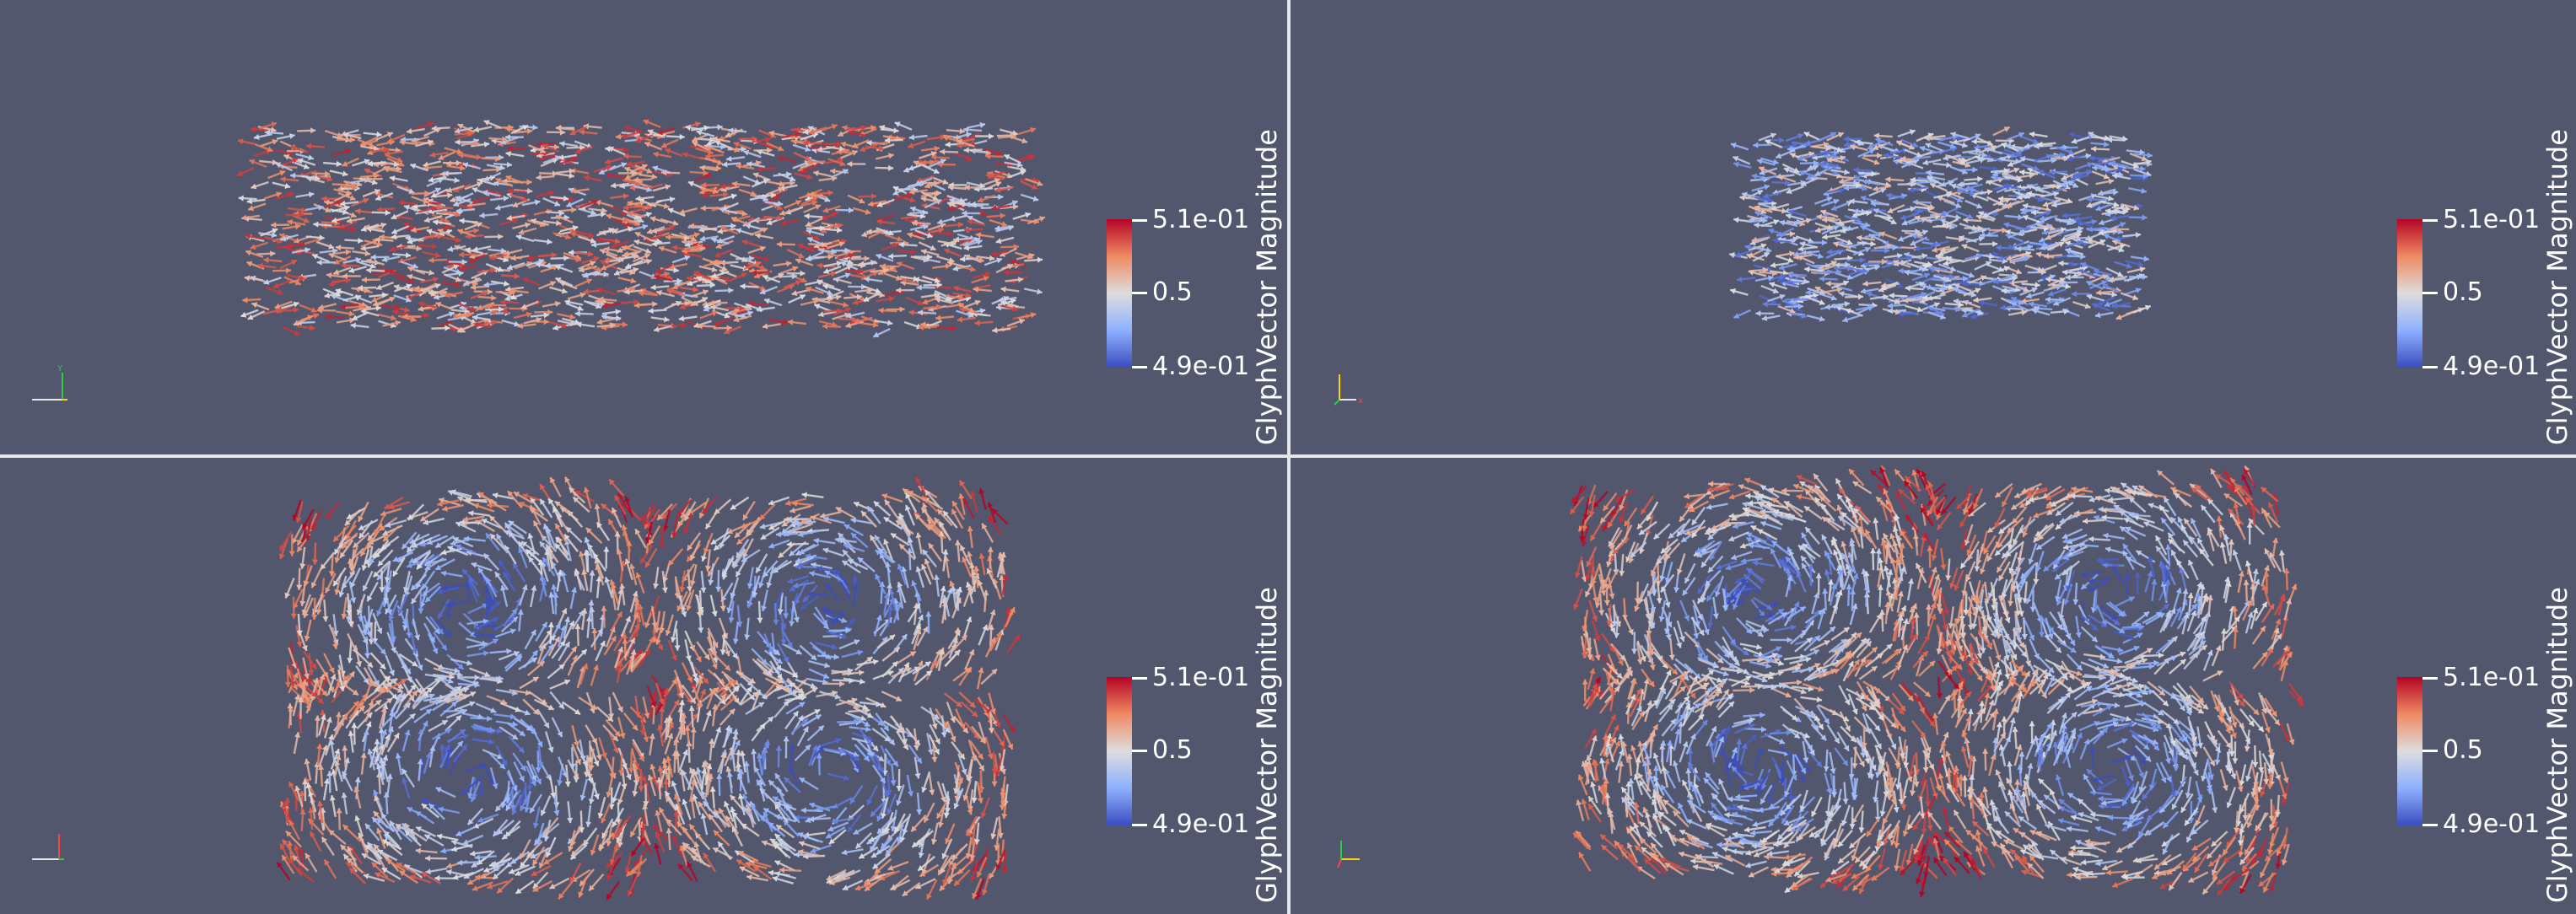 The height and width of the screenshot is (914, 2576). I want to click on colorbar-title: GlyphVector Magnitude, so click(1267, 287).